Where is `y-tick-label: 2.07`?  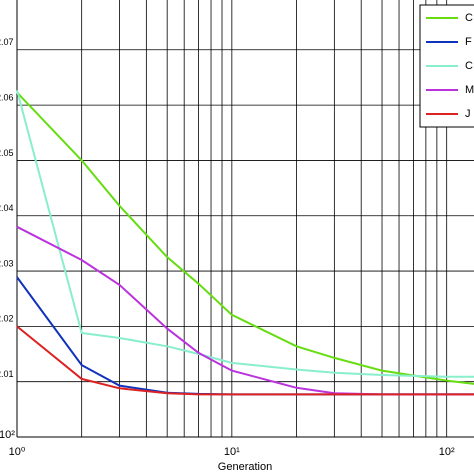
y-tick-label: 2.07 is located at coordinates (7, 42).